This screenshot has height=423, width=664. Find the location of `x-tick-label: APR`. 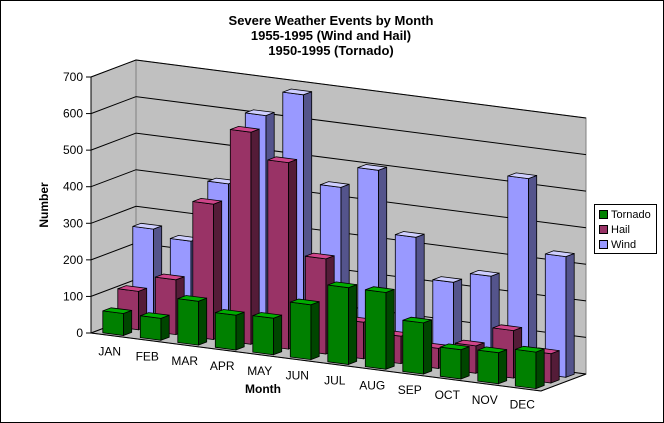

x-tick-label: APR is located at coordinates (222, 366).